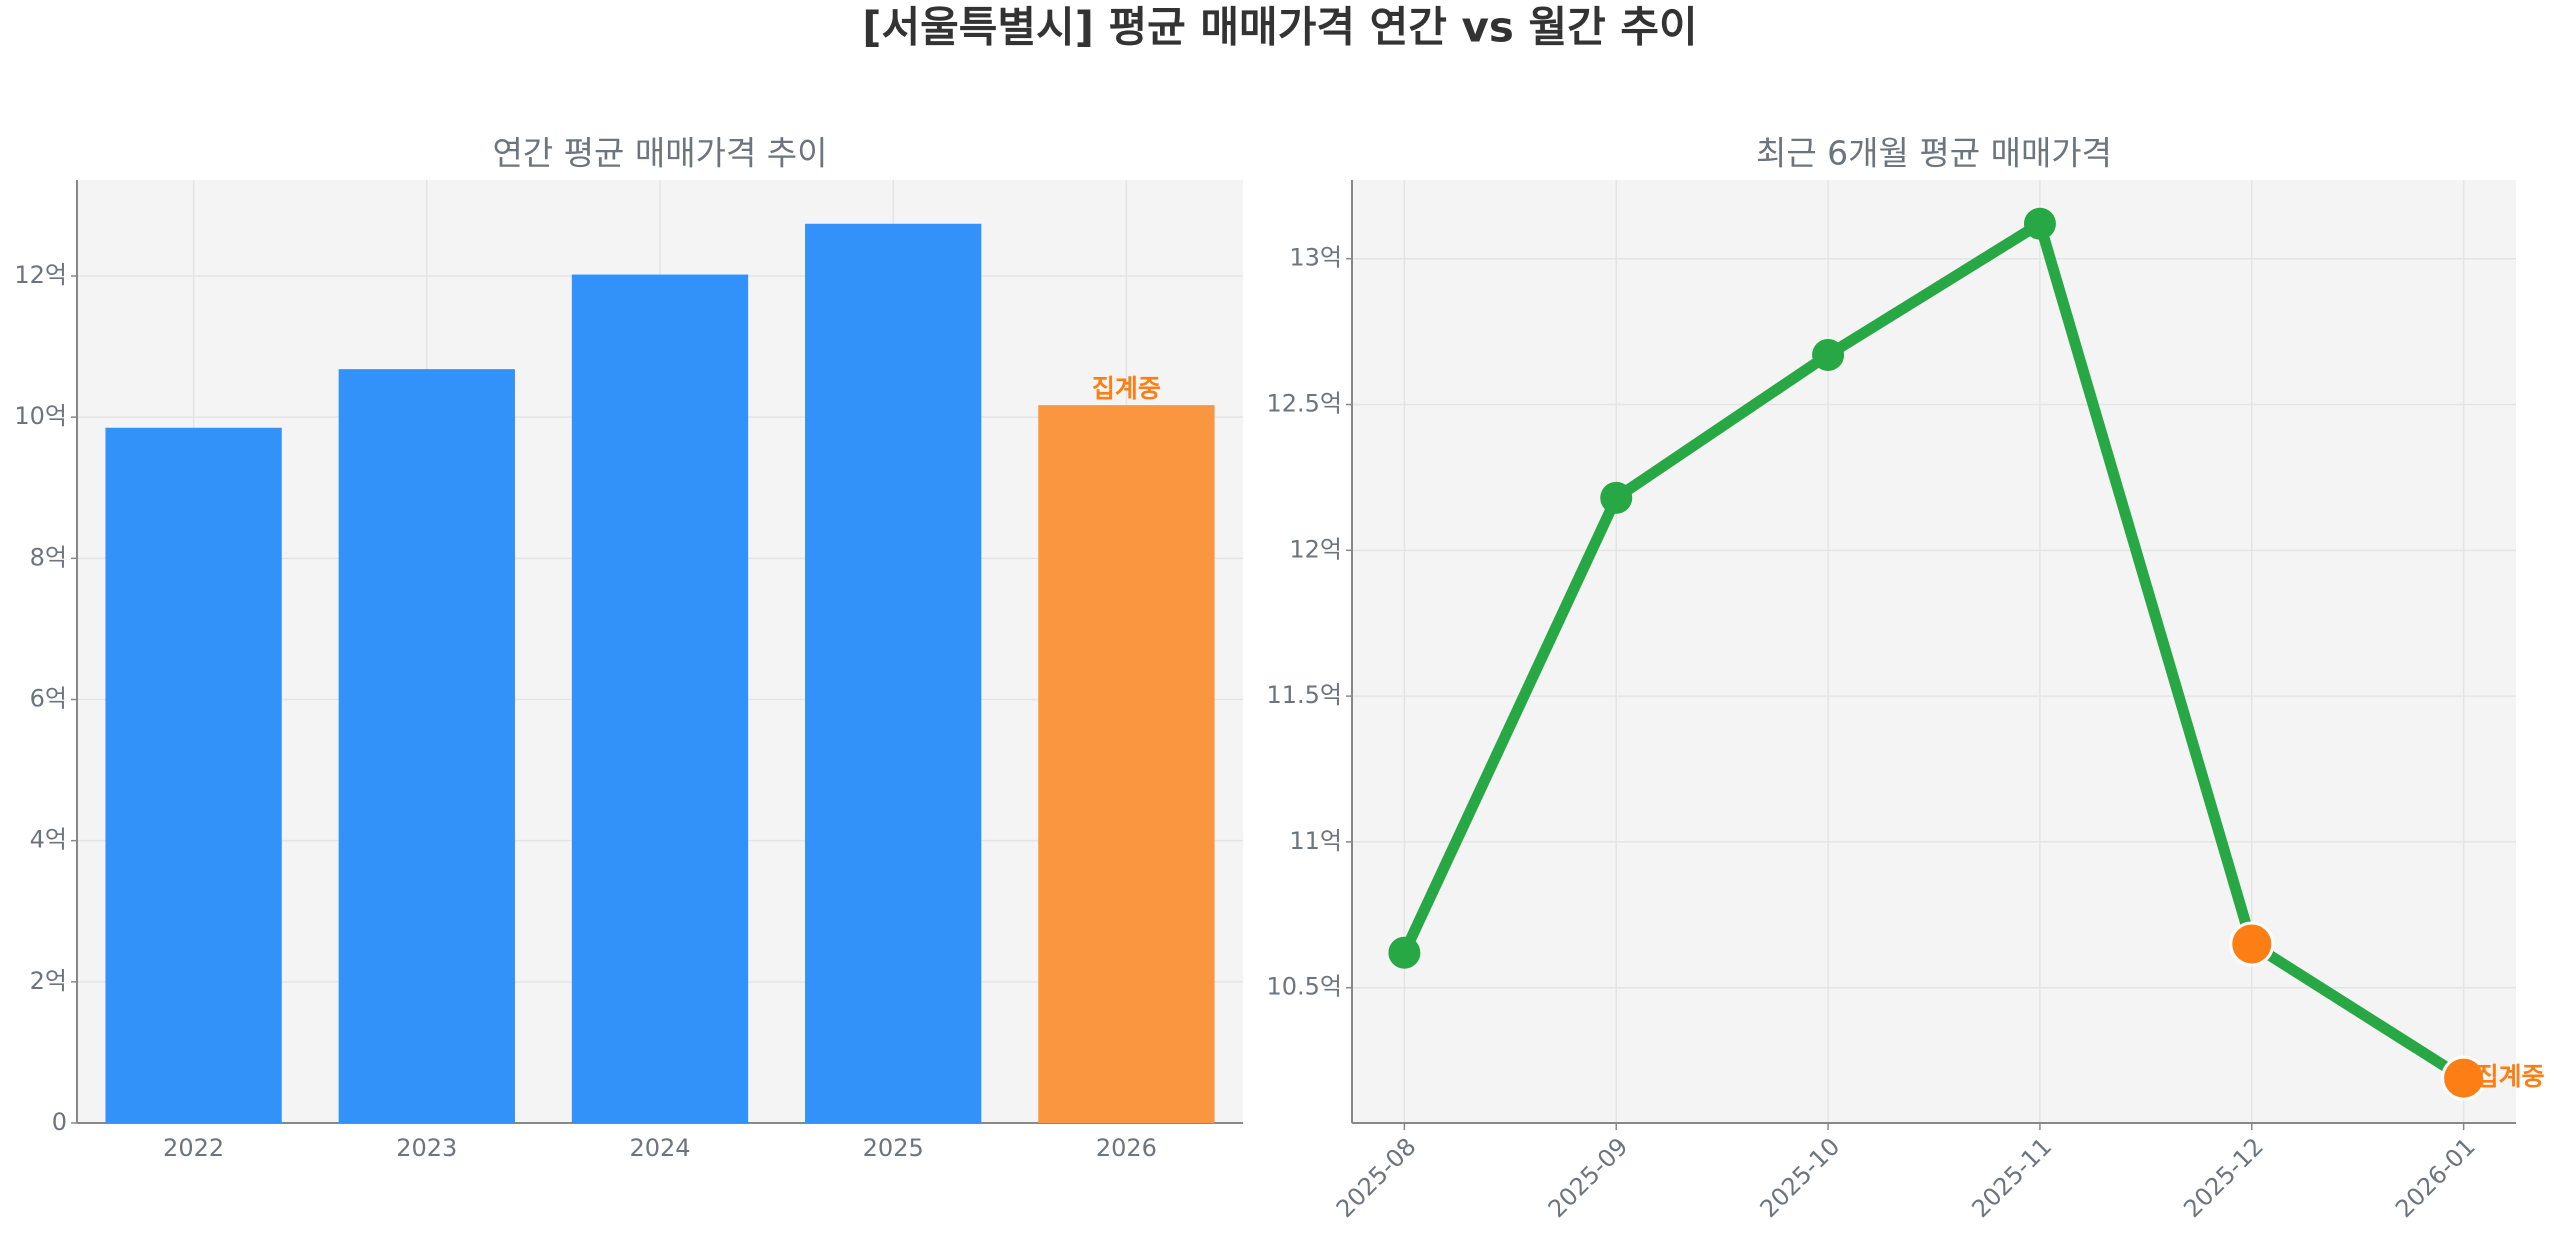 Image resolution: width=2560 pixels, height=1239 pixels. What do you see at coordinates (2435, 1177) in the screenshot?
I see `x-tick-label: 2026-01` at bounding box center [2435, 1177].